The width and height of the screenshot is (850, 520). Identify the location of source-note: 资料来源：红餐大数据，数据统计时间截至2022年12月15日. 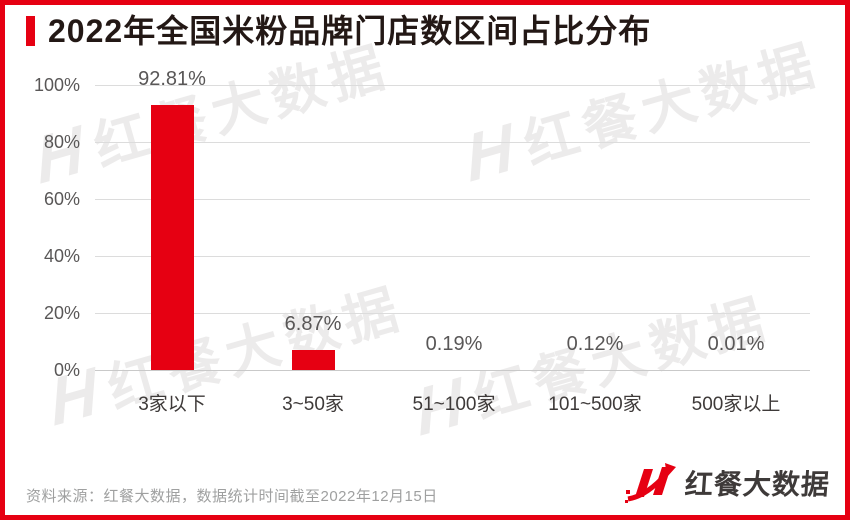
(232, 496).